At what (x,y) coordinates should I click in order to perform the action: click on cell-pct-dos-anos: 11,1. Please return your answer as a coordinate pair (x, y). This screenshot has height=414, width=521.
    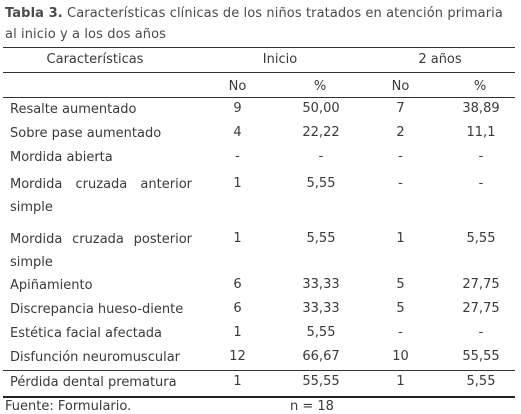
    Looking at the image, I should click on (481, 132).